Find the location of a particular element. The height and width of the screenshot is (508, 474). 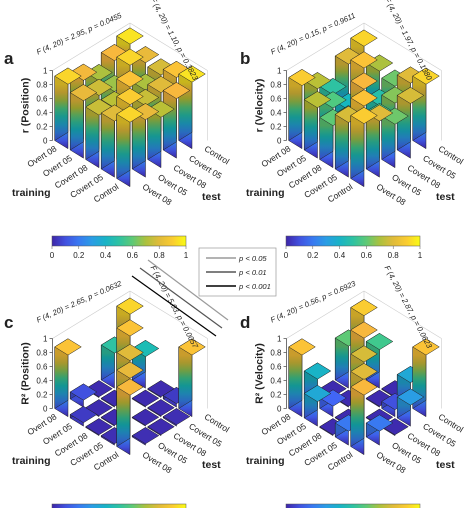

z-axis-d: 0 0.2 0.4 0.6 0.8 1 R² (Velocity) is located at coordinates (270, 374).